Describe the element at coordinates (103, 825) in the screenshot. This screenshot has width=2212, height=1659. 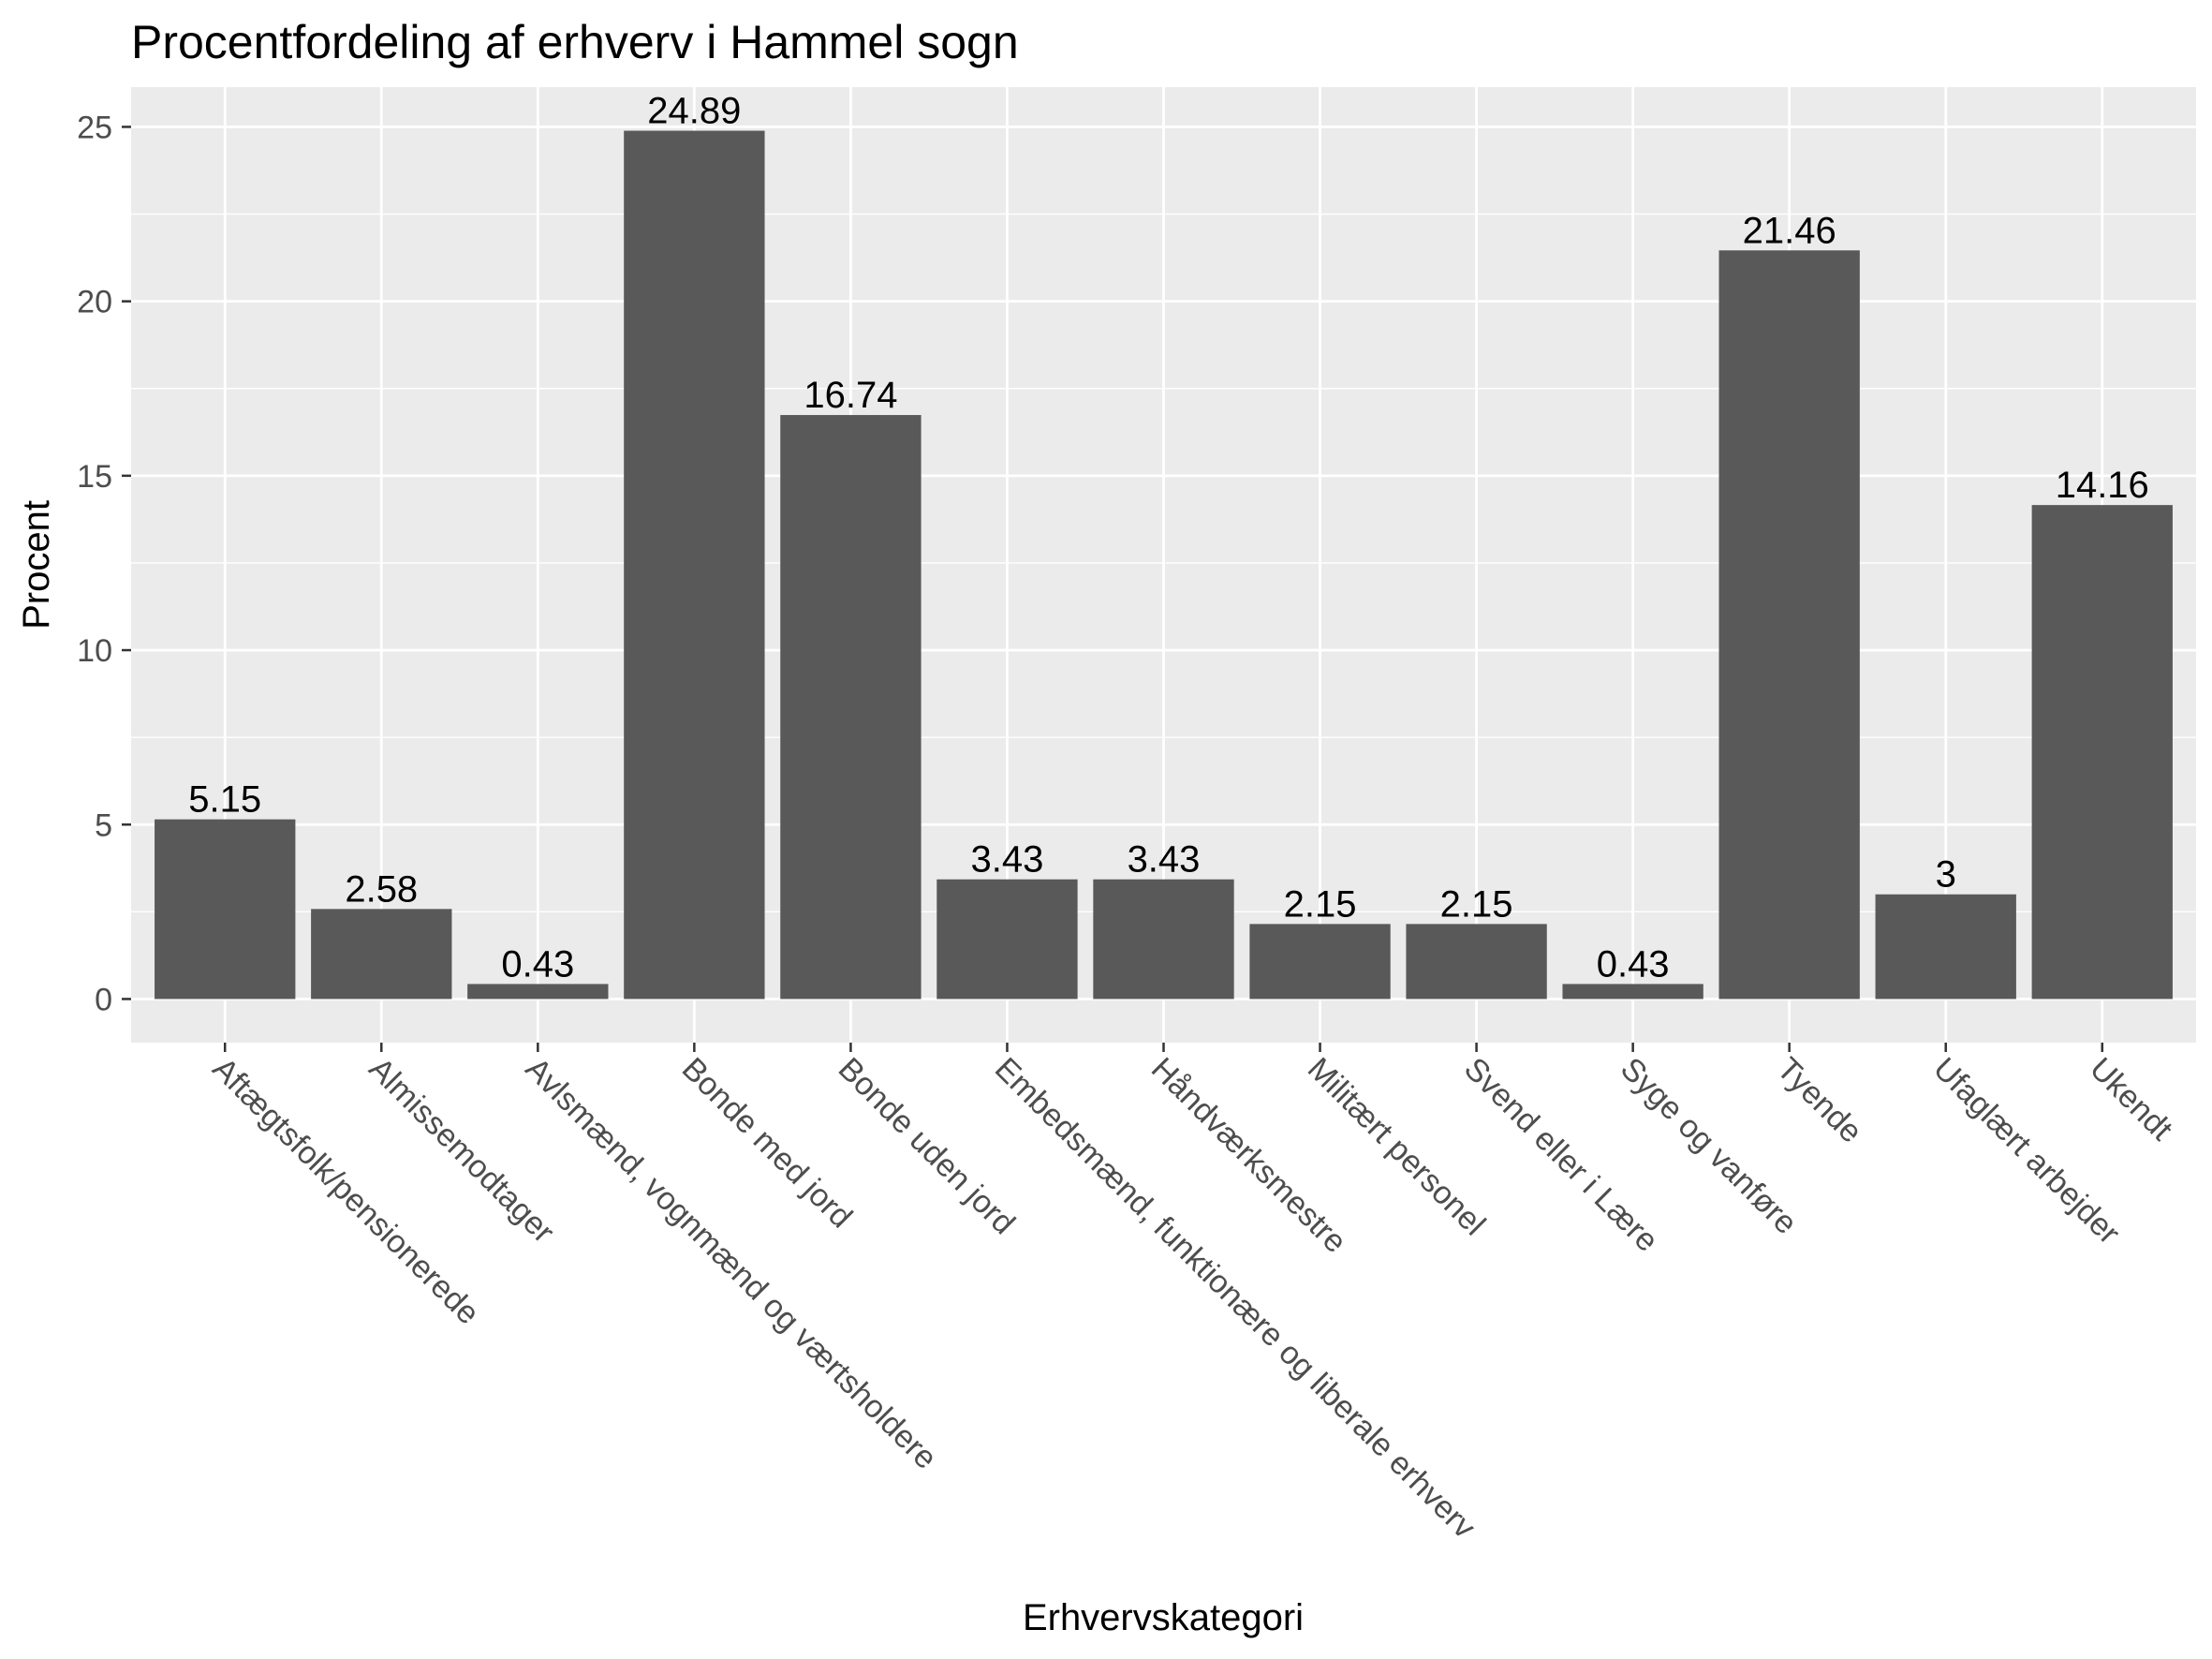
I see `y-tick-label: 5` at that location.